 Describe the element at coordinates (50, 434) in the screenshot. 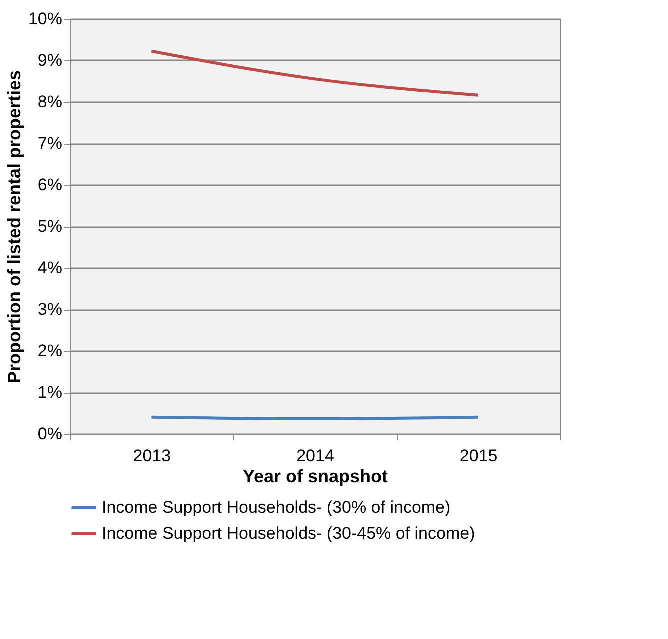

I see `y-tick-label: 0%` at that location.